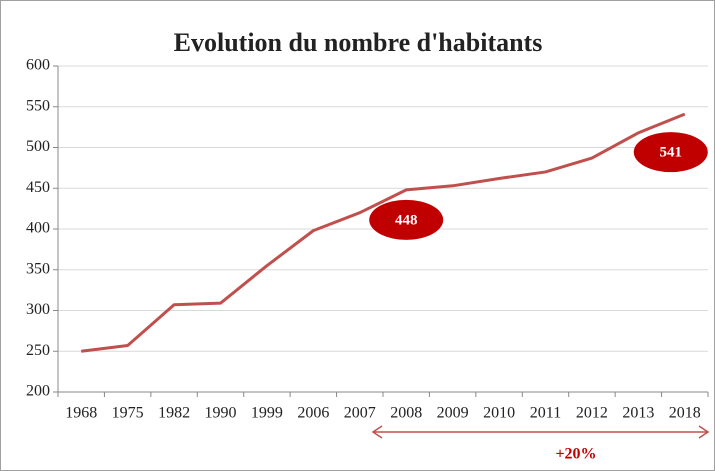  I want to click on x-tick-label: 1990, so click(221, 413).